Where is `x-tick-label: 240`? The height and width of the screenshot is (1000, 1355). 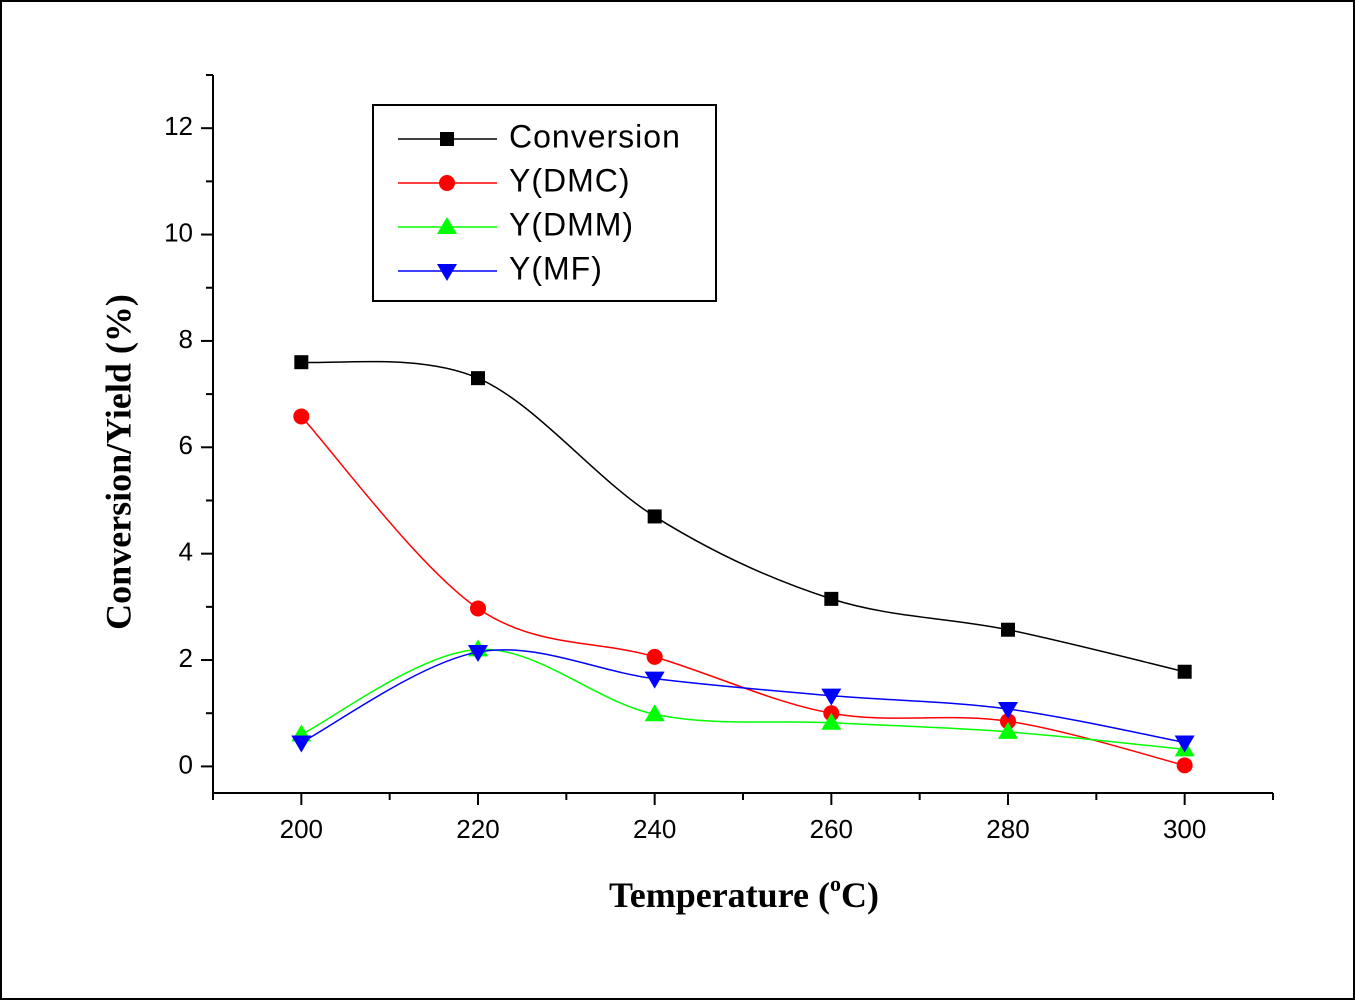
x-tick-label: 240 is located at coordinates (654, 829).